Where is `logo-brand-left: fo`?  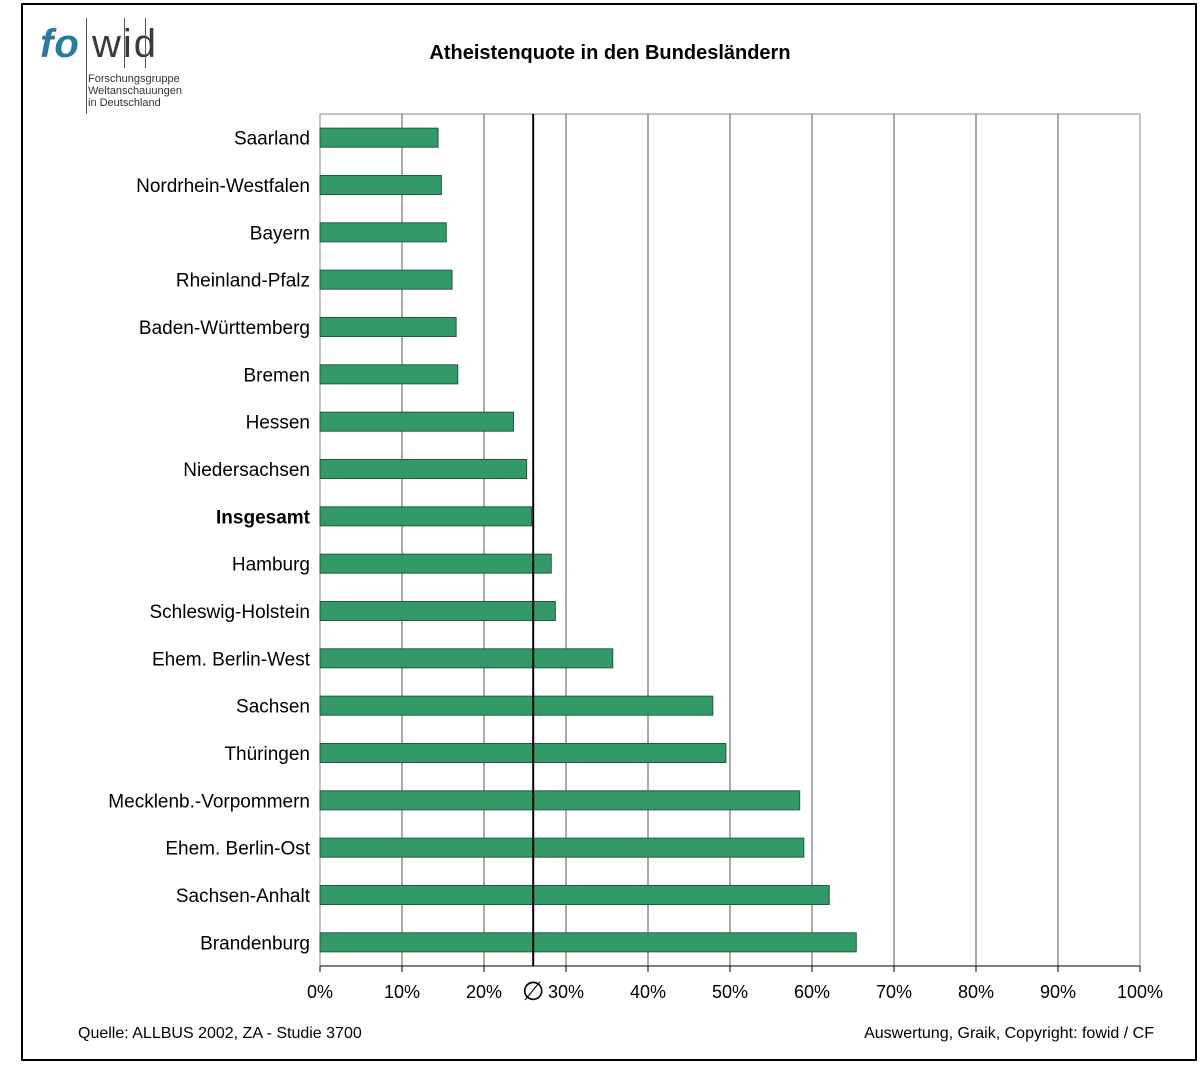 logo-brand-left: fo is located at coordinates (60, 44).